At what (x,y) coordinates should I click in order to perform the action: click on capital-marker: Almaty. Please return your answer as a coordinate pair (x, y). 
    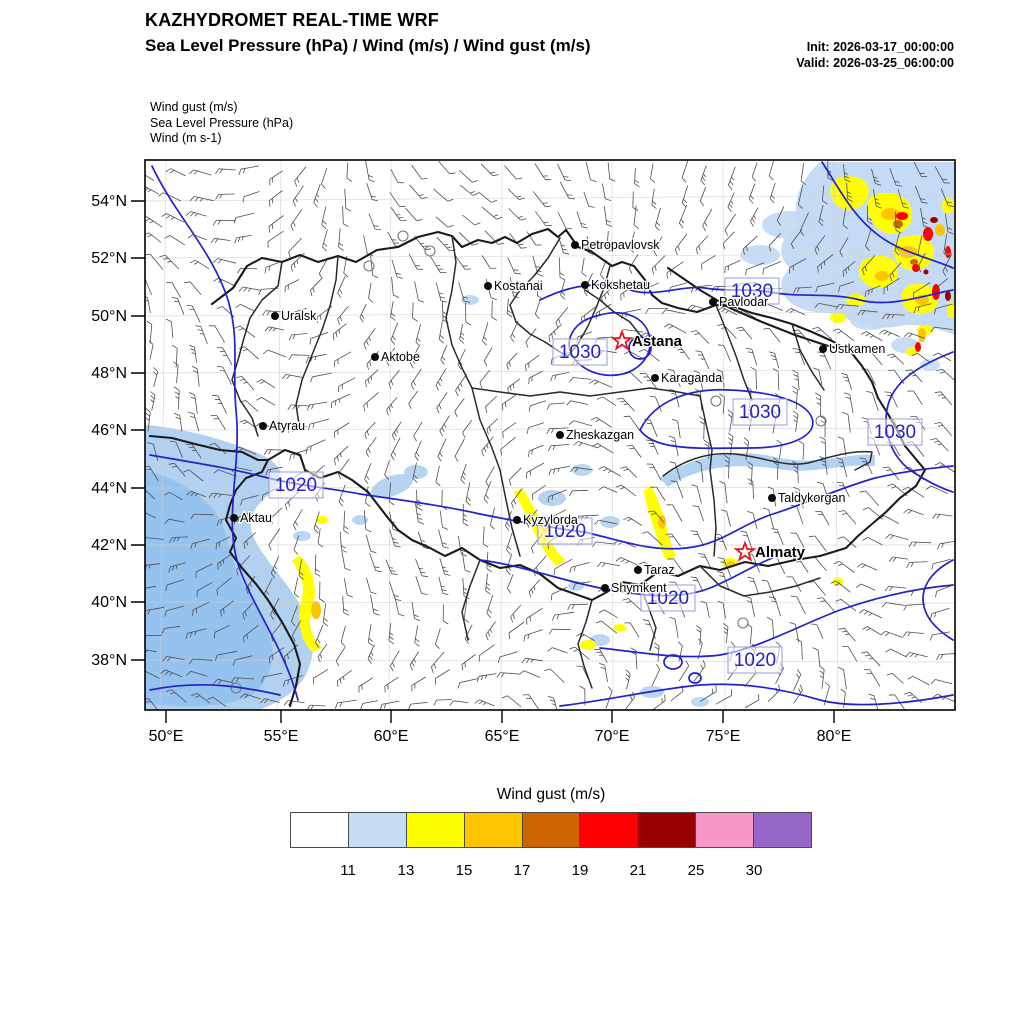
    Looking at the image, I should click on (770, 551).